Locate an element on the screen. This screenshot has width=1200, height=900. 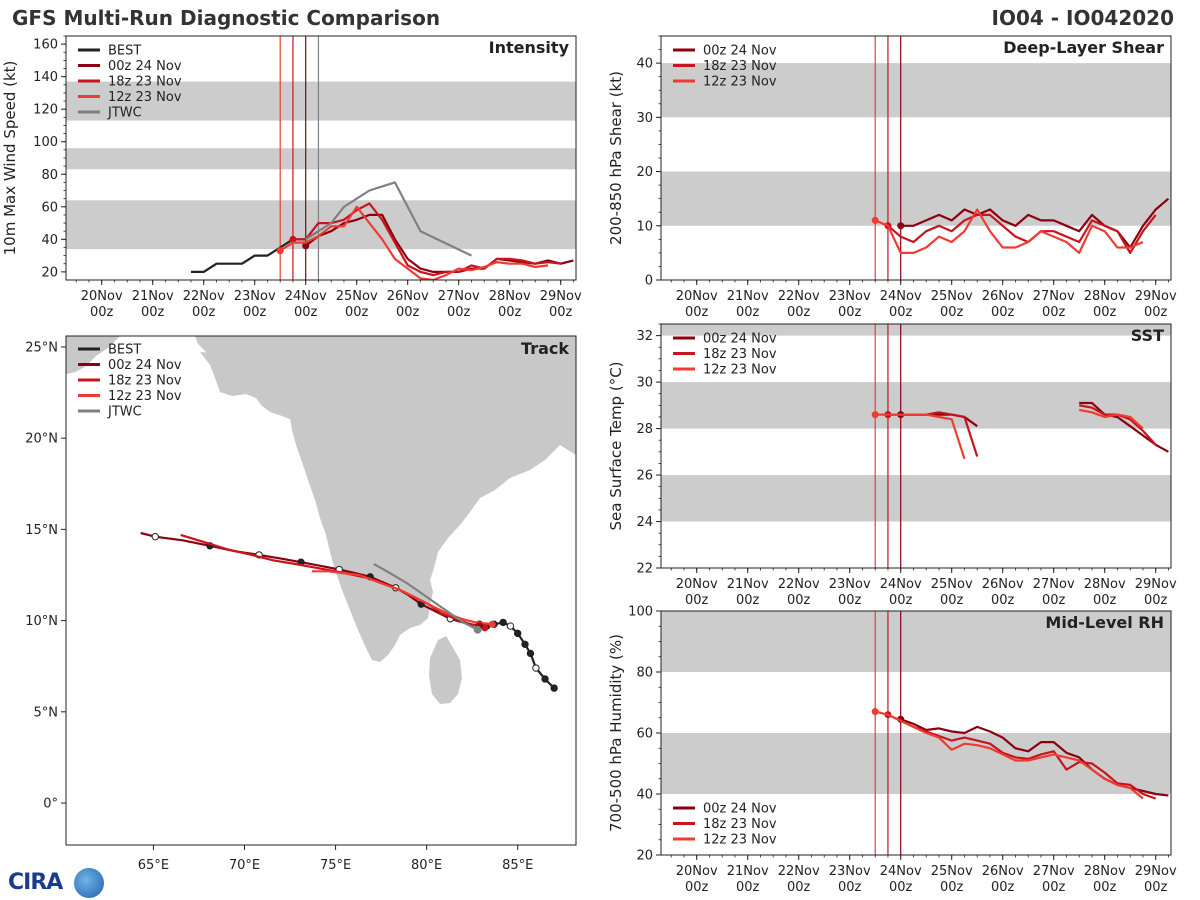
sst-ytick-label: 26 is located at coordinates (644, 476).